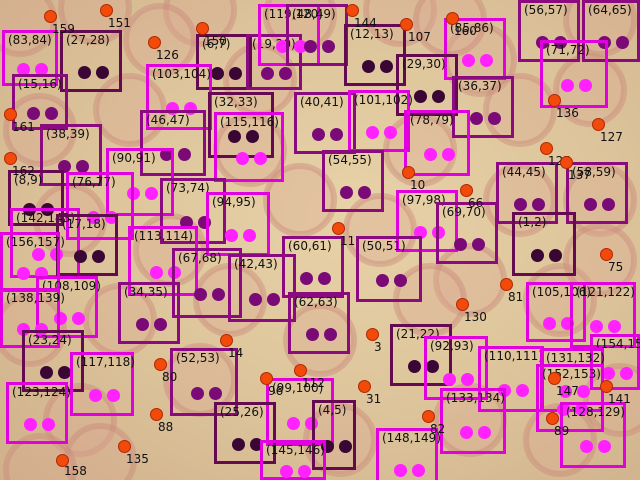 This screenshot has width=640, height=480. What do you see at coordinates (384, 246) in the screenshot?
I see `cell-label: (50,51)` at bounding box center [384, 246].